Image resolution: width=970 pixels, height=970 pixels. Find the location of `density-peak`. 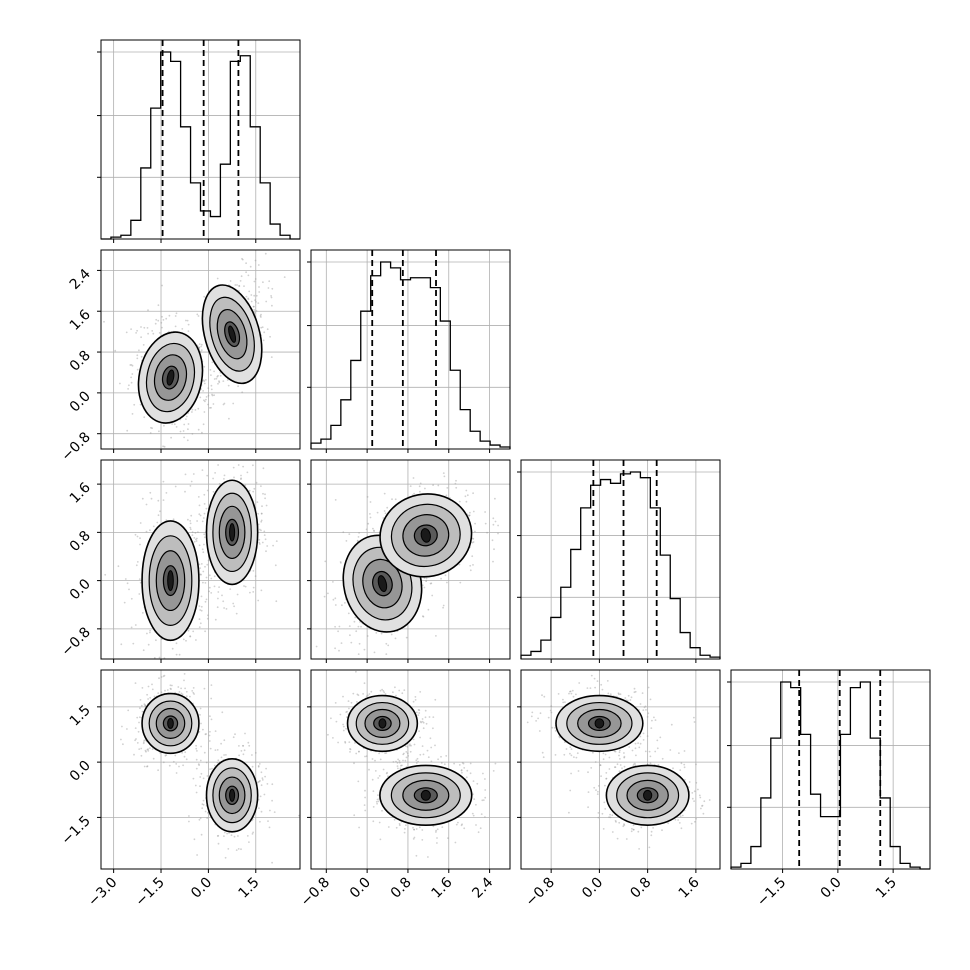

density-peak is located at coordinates (425, 795).